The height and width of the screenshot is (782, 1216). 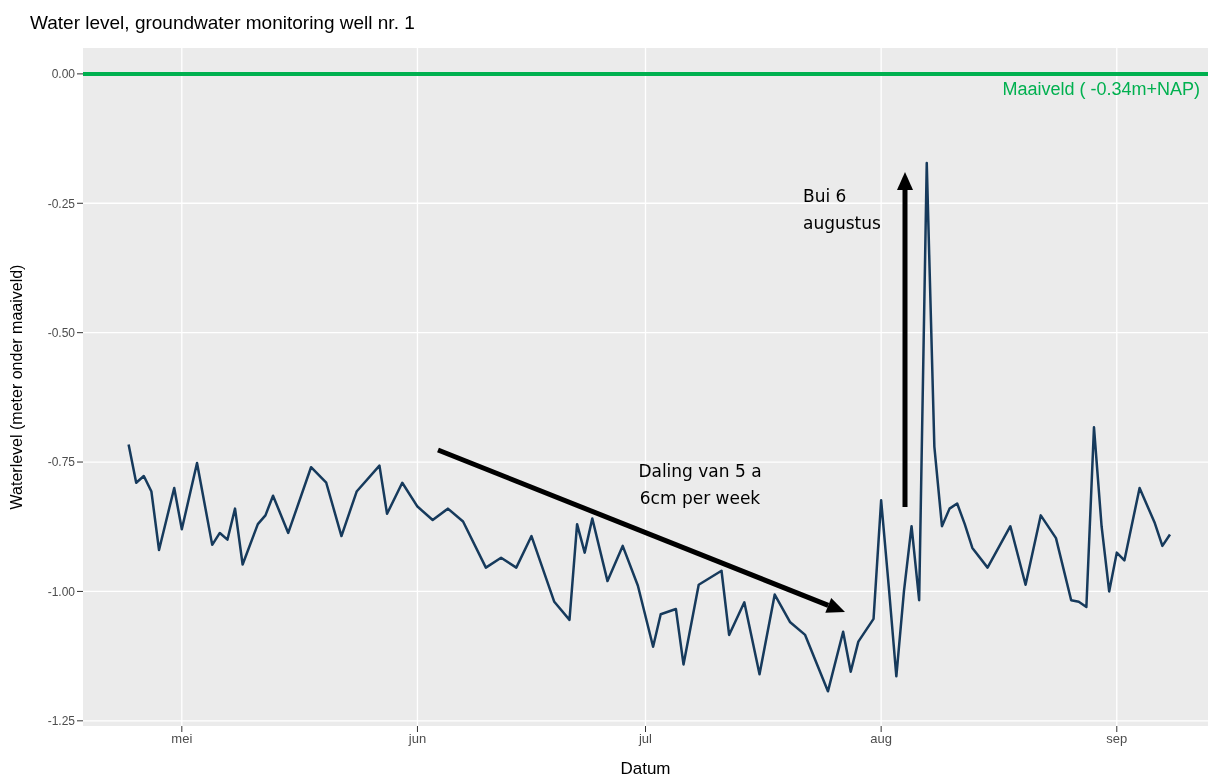 I want to click on ref-line-label: Maaiveld ( -0.34m+NAP), so click(x=1101, y=88).